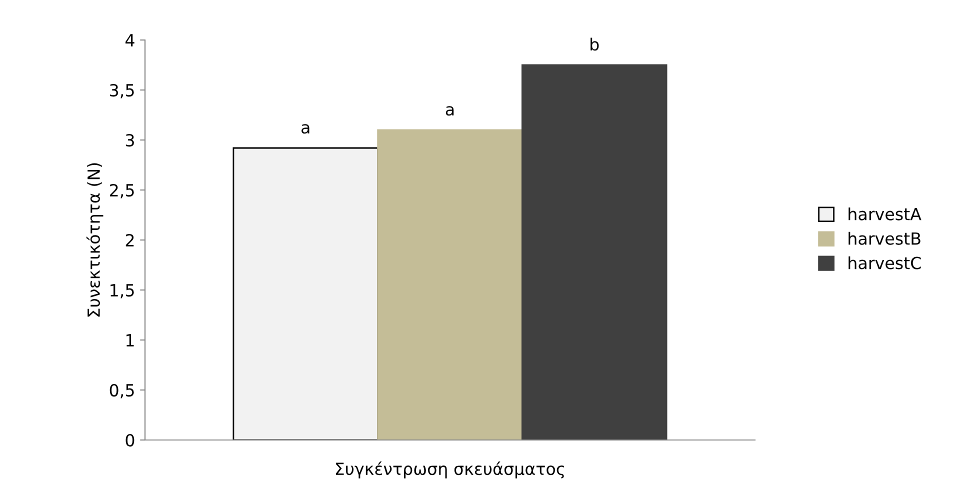  I want to click on y-tick-label: 3, so click(130, 140).